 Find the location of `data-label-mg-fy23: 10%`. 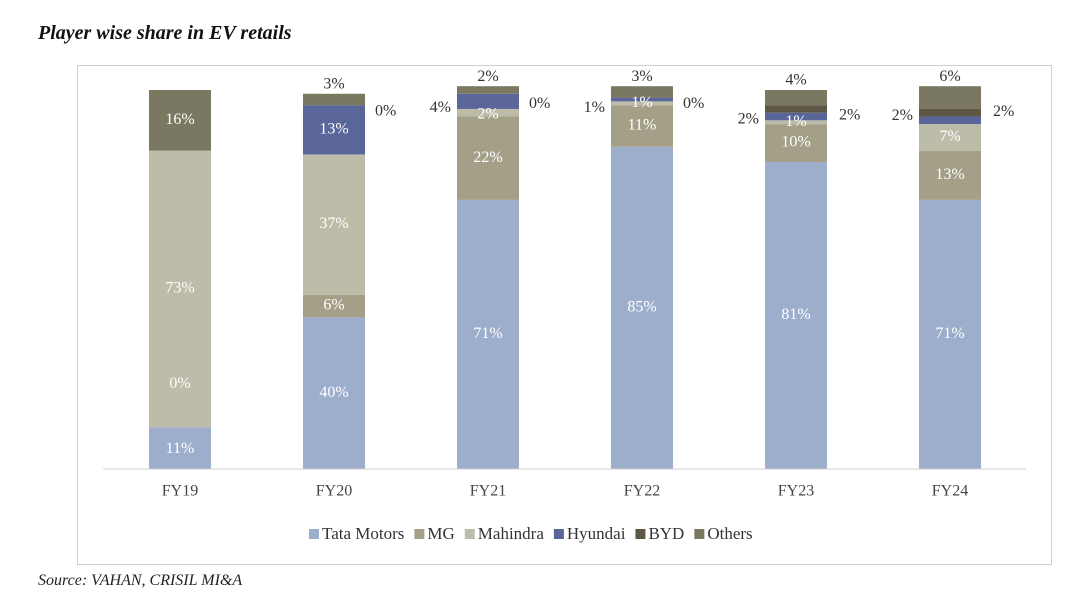

data-label-mg-fy23: 10% is located at coordinates (795, 142).